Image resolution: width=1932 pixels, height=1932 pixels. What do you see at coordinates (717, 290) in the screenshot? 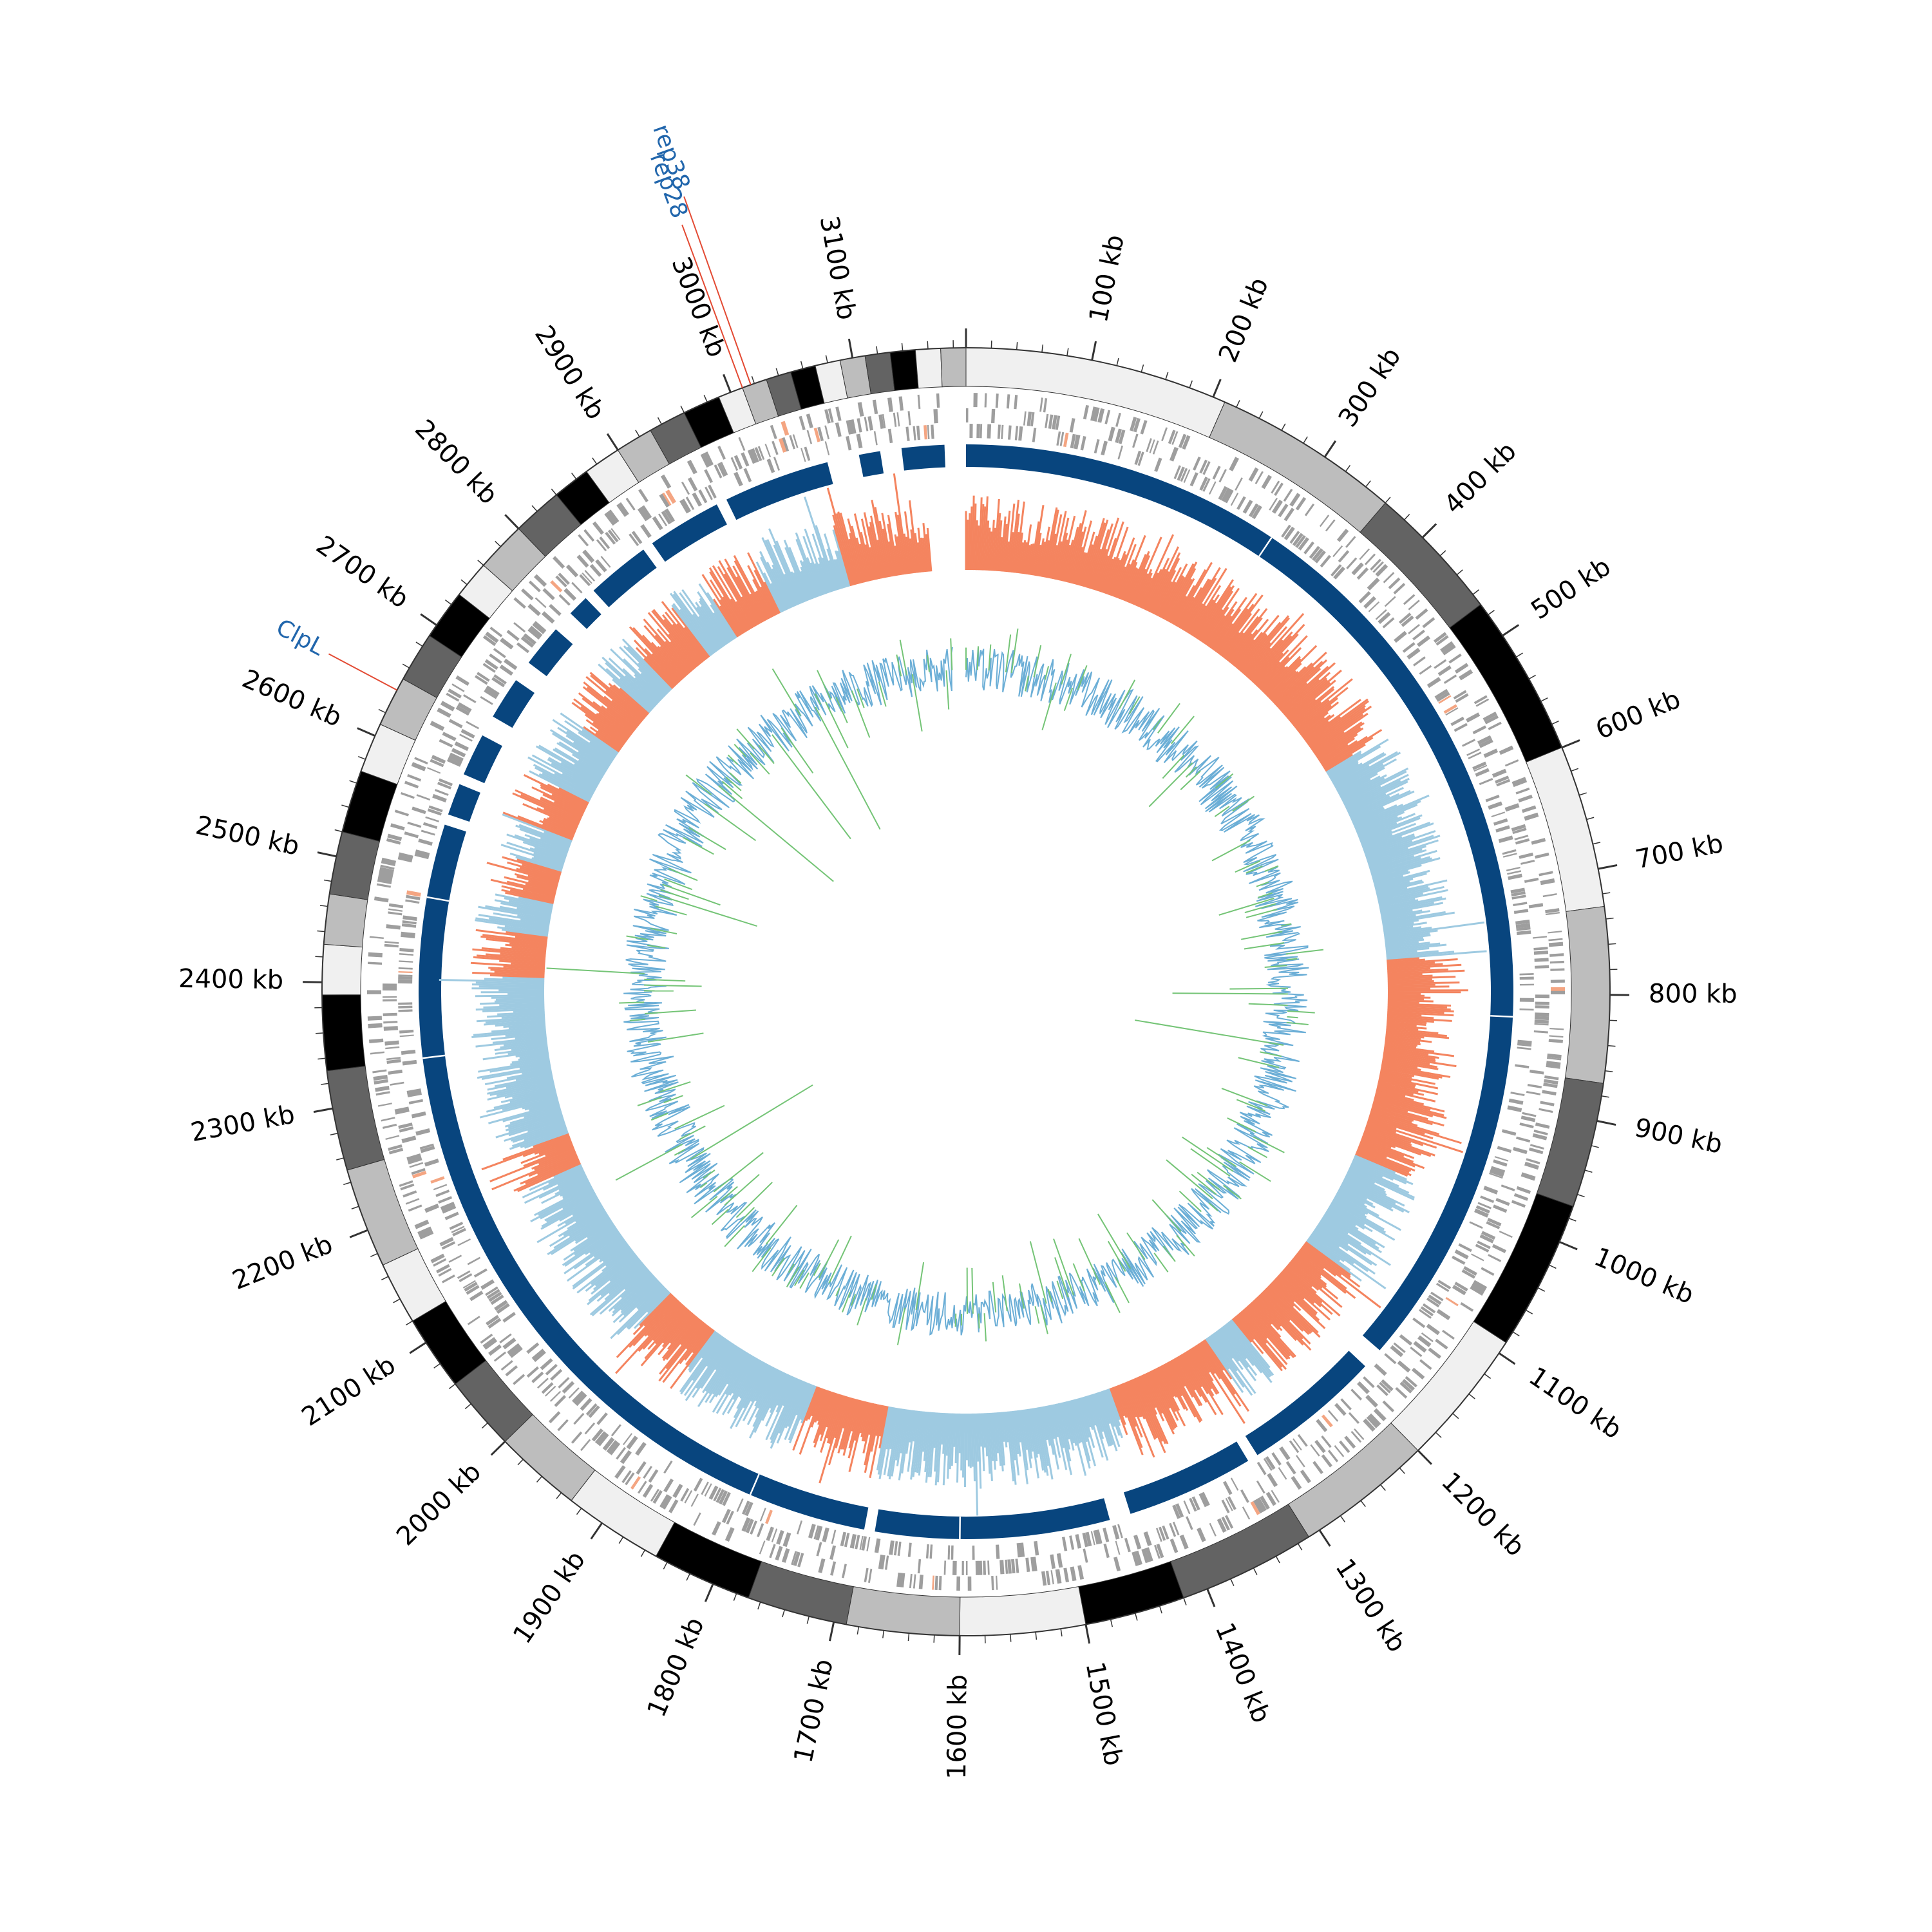
I see `annotation-leader` at bounding box center [717, 290].